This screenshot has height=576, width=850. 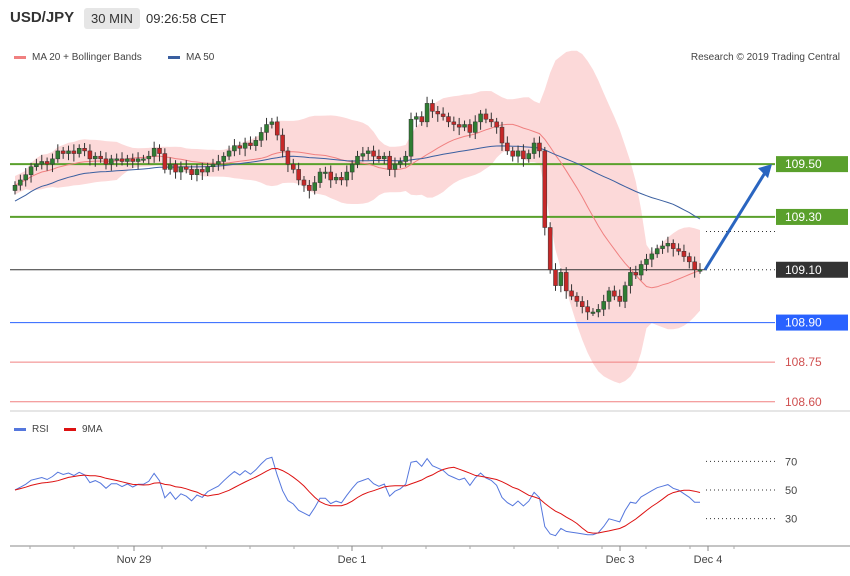 I want to click on rsi-label: RSI, so click(x=40, y=429).